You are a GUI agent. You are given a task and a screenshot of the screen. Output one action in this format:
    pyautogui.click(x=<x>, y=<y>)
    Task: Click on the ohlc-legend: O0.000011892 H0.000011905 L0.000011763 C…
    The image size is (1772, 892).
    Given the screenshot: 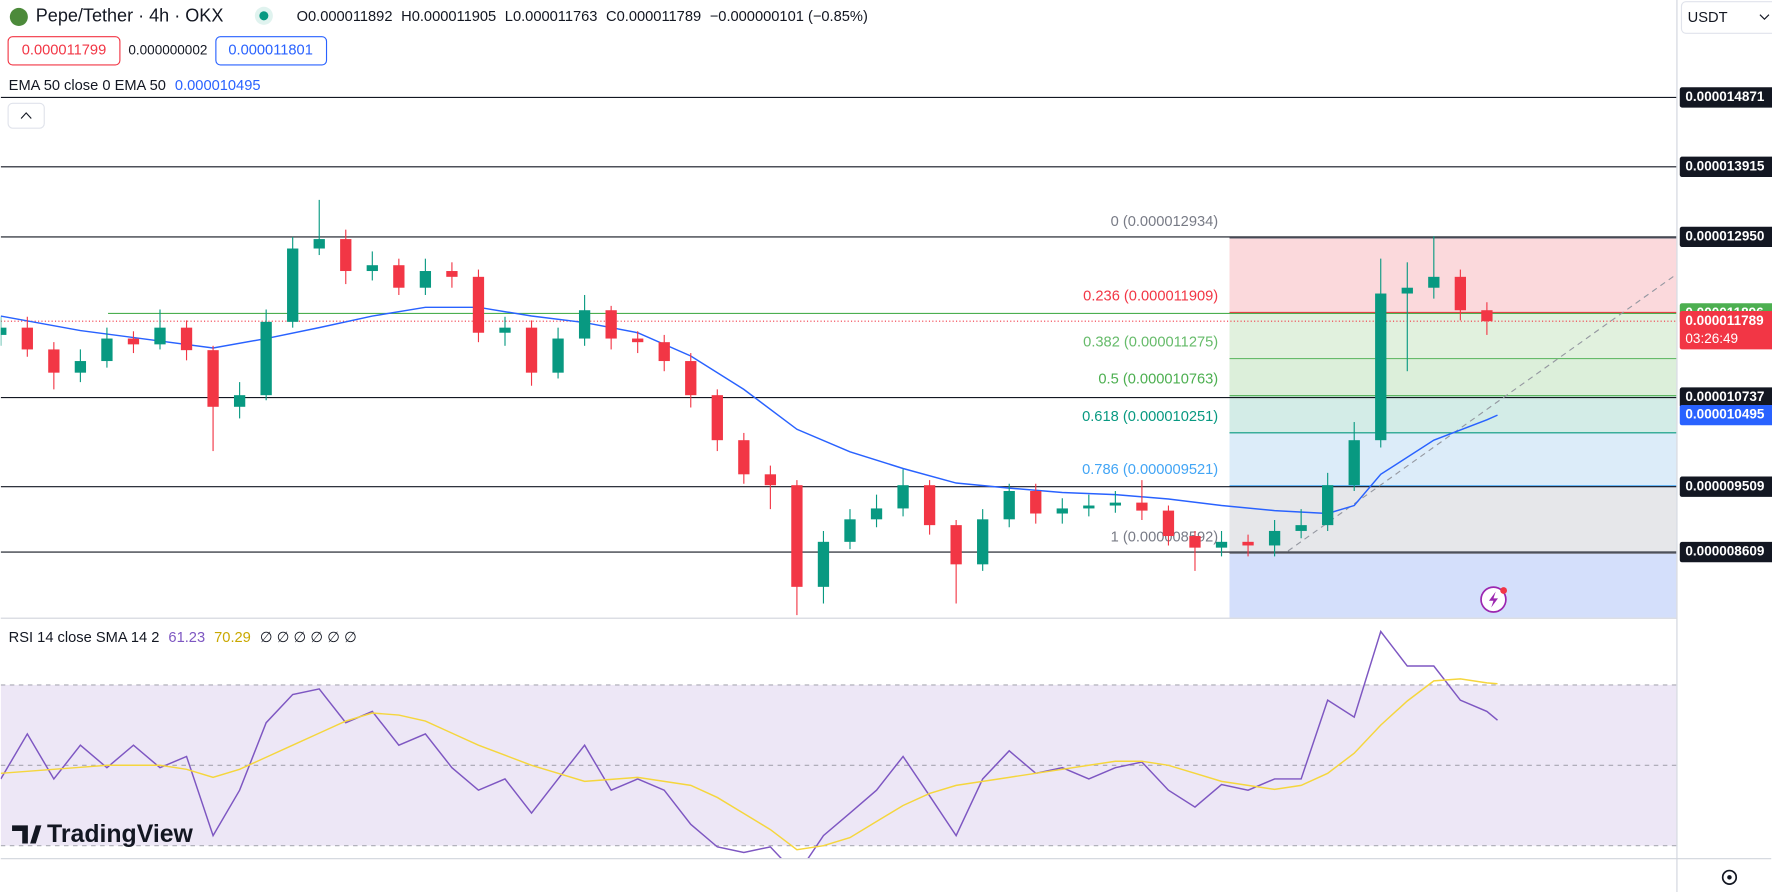 What is the action you would take?
    pyautogui.click(x=582, y=17)
    